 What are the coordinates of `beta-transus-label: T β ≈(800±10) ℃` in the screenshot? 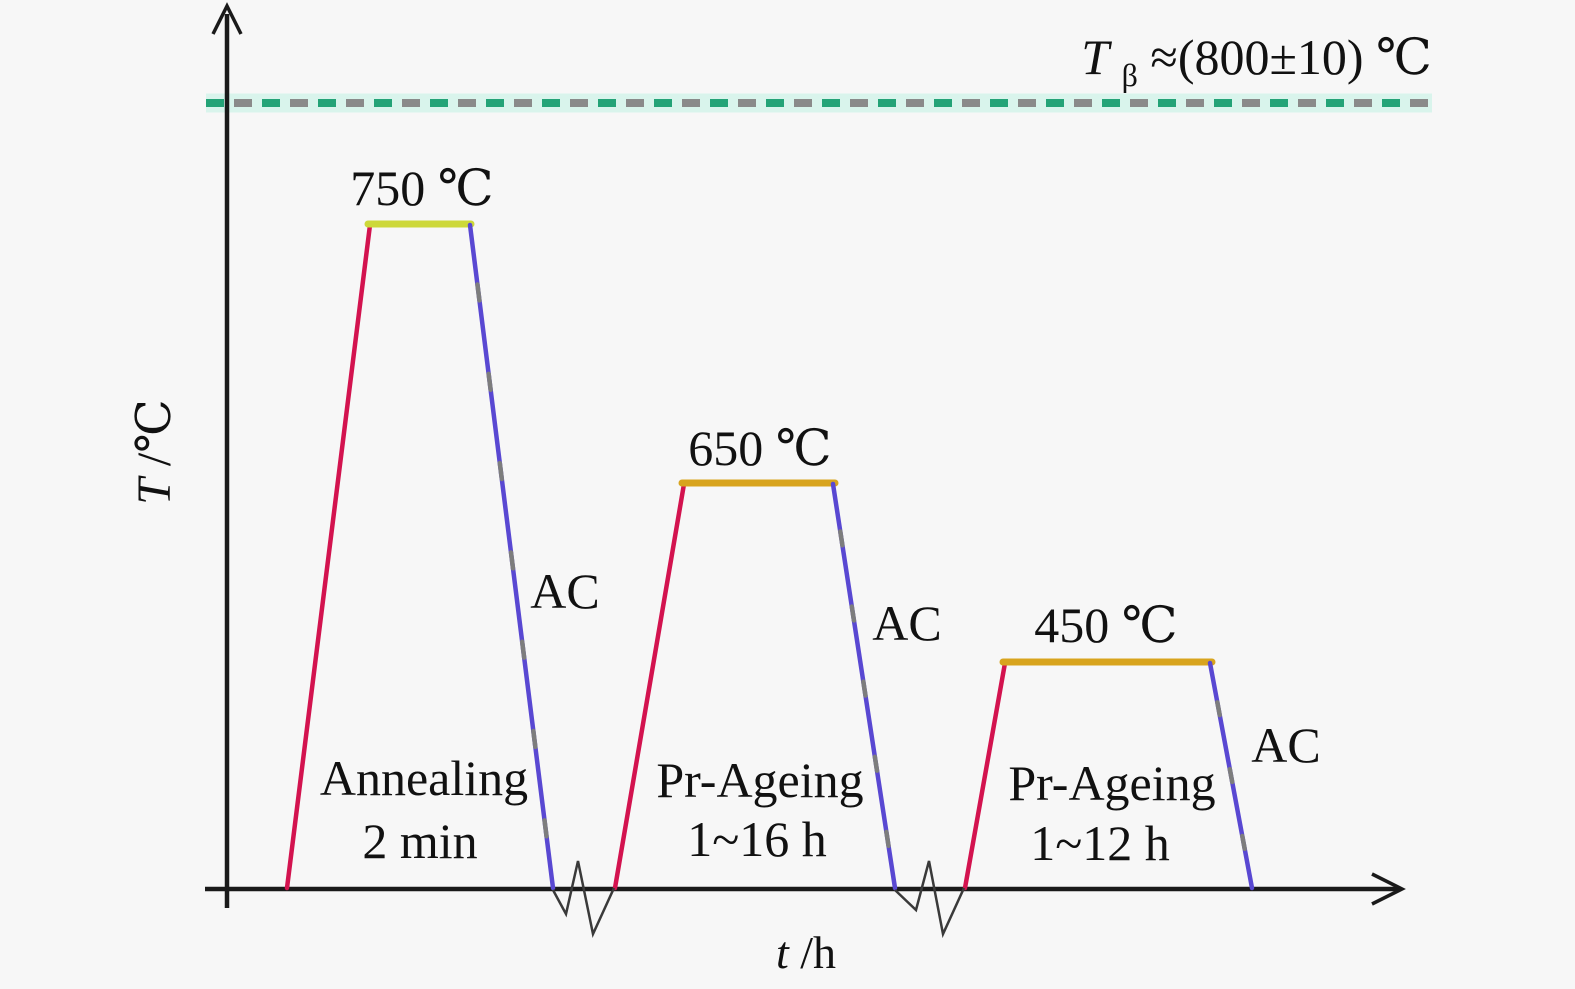 It's located at (1256, 63).